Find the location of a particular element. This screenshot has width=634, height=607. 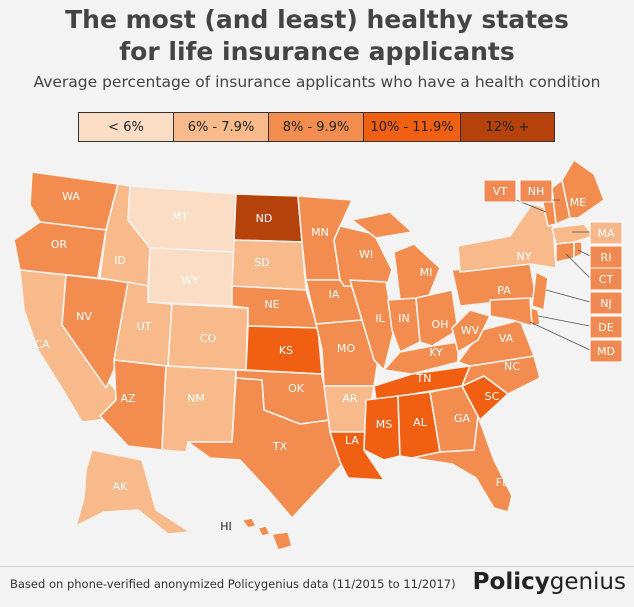

label-wy: WY is located at coordinates (190, 280).